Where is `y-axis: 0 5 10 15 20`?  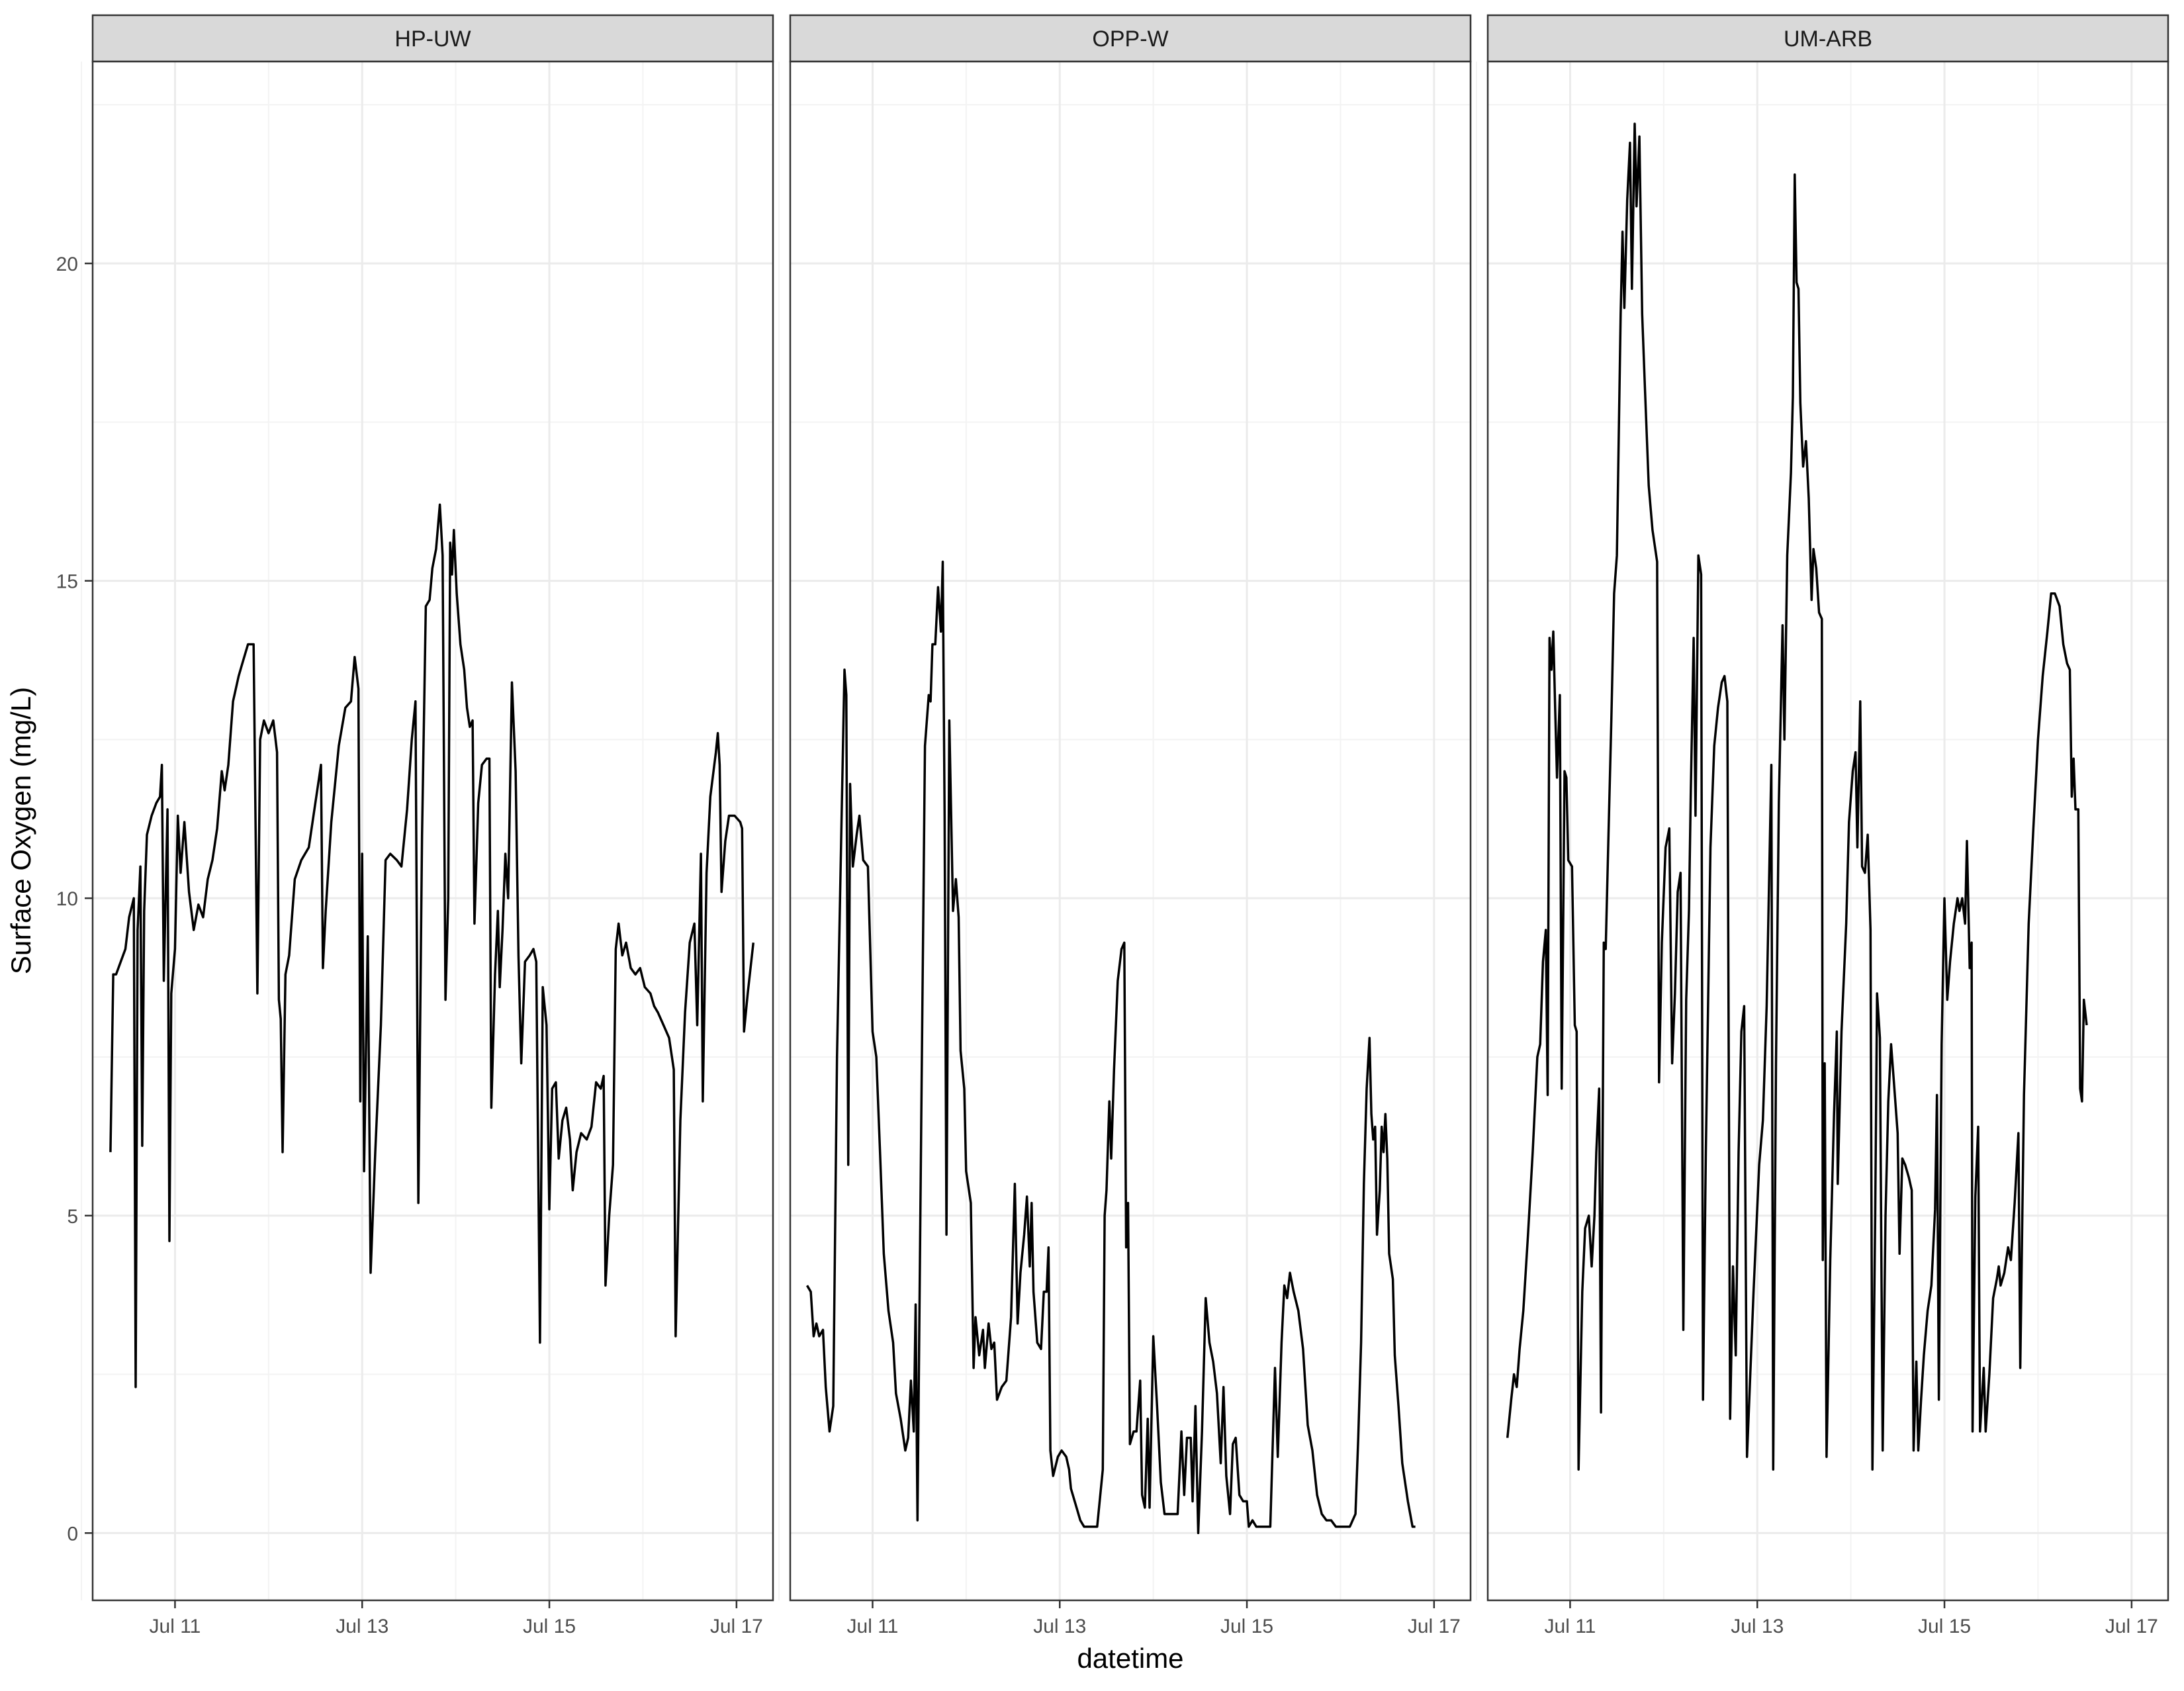 y-axis: 0 5 10 15 20 is located at coordinates (74, 899).